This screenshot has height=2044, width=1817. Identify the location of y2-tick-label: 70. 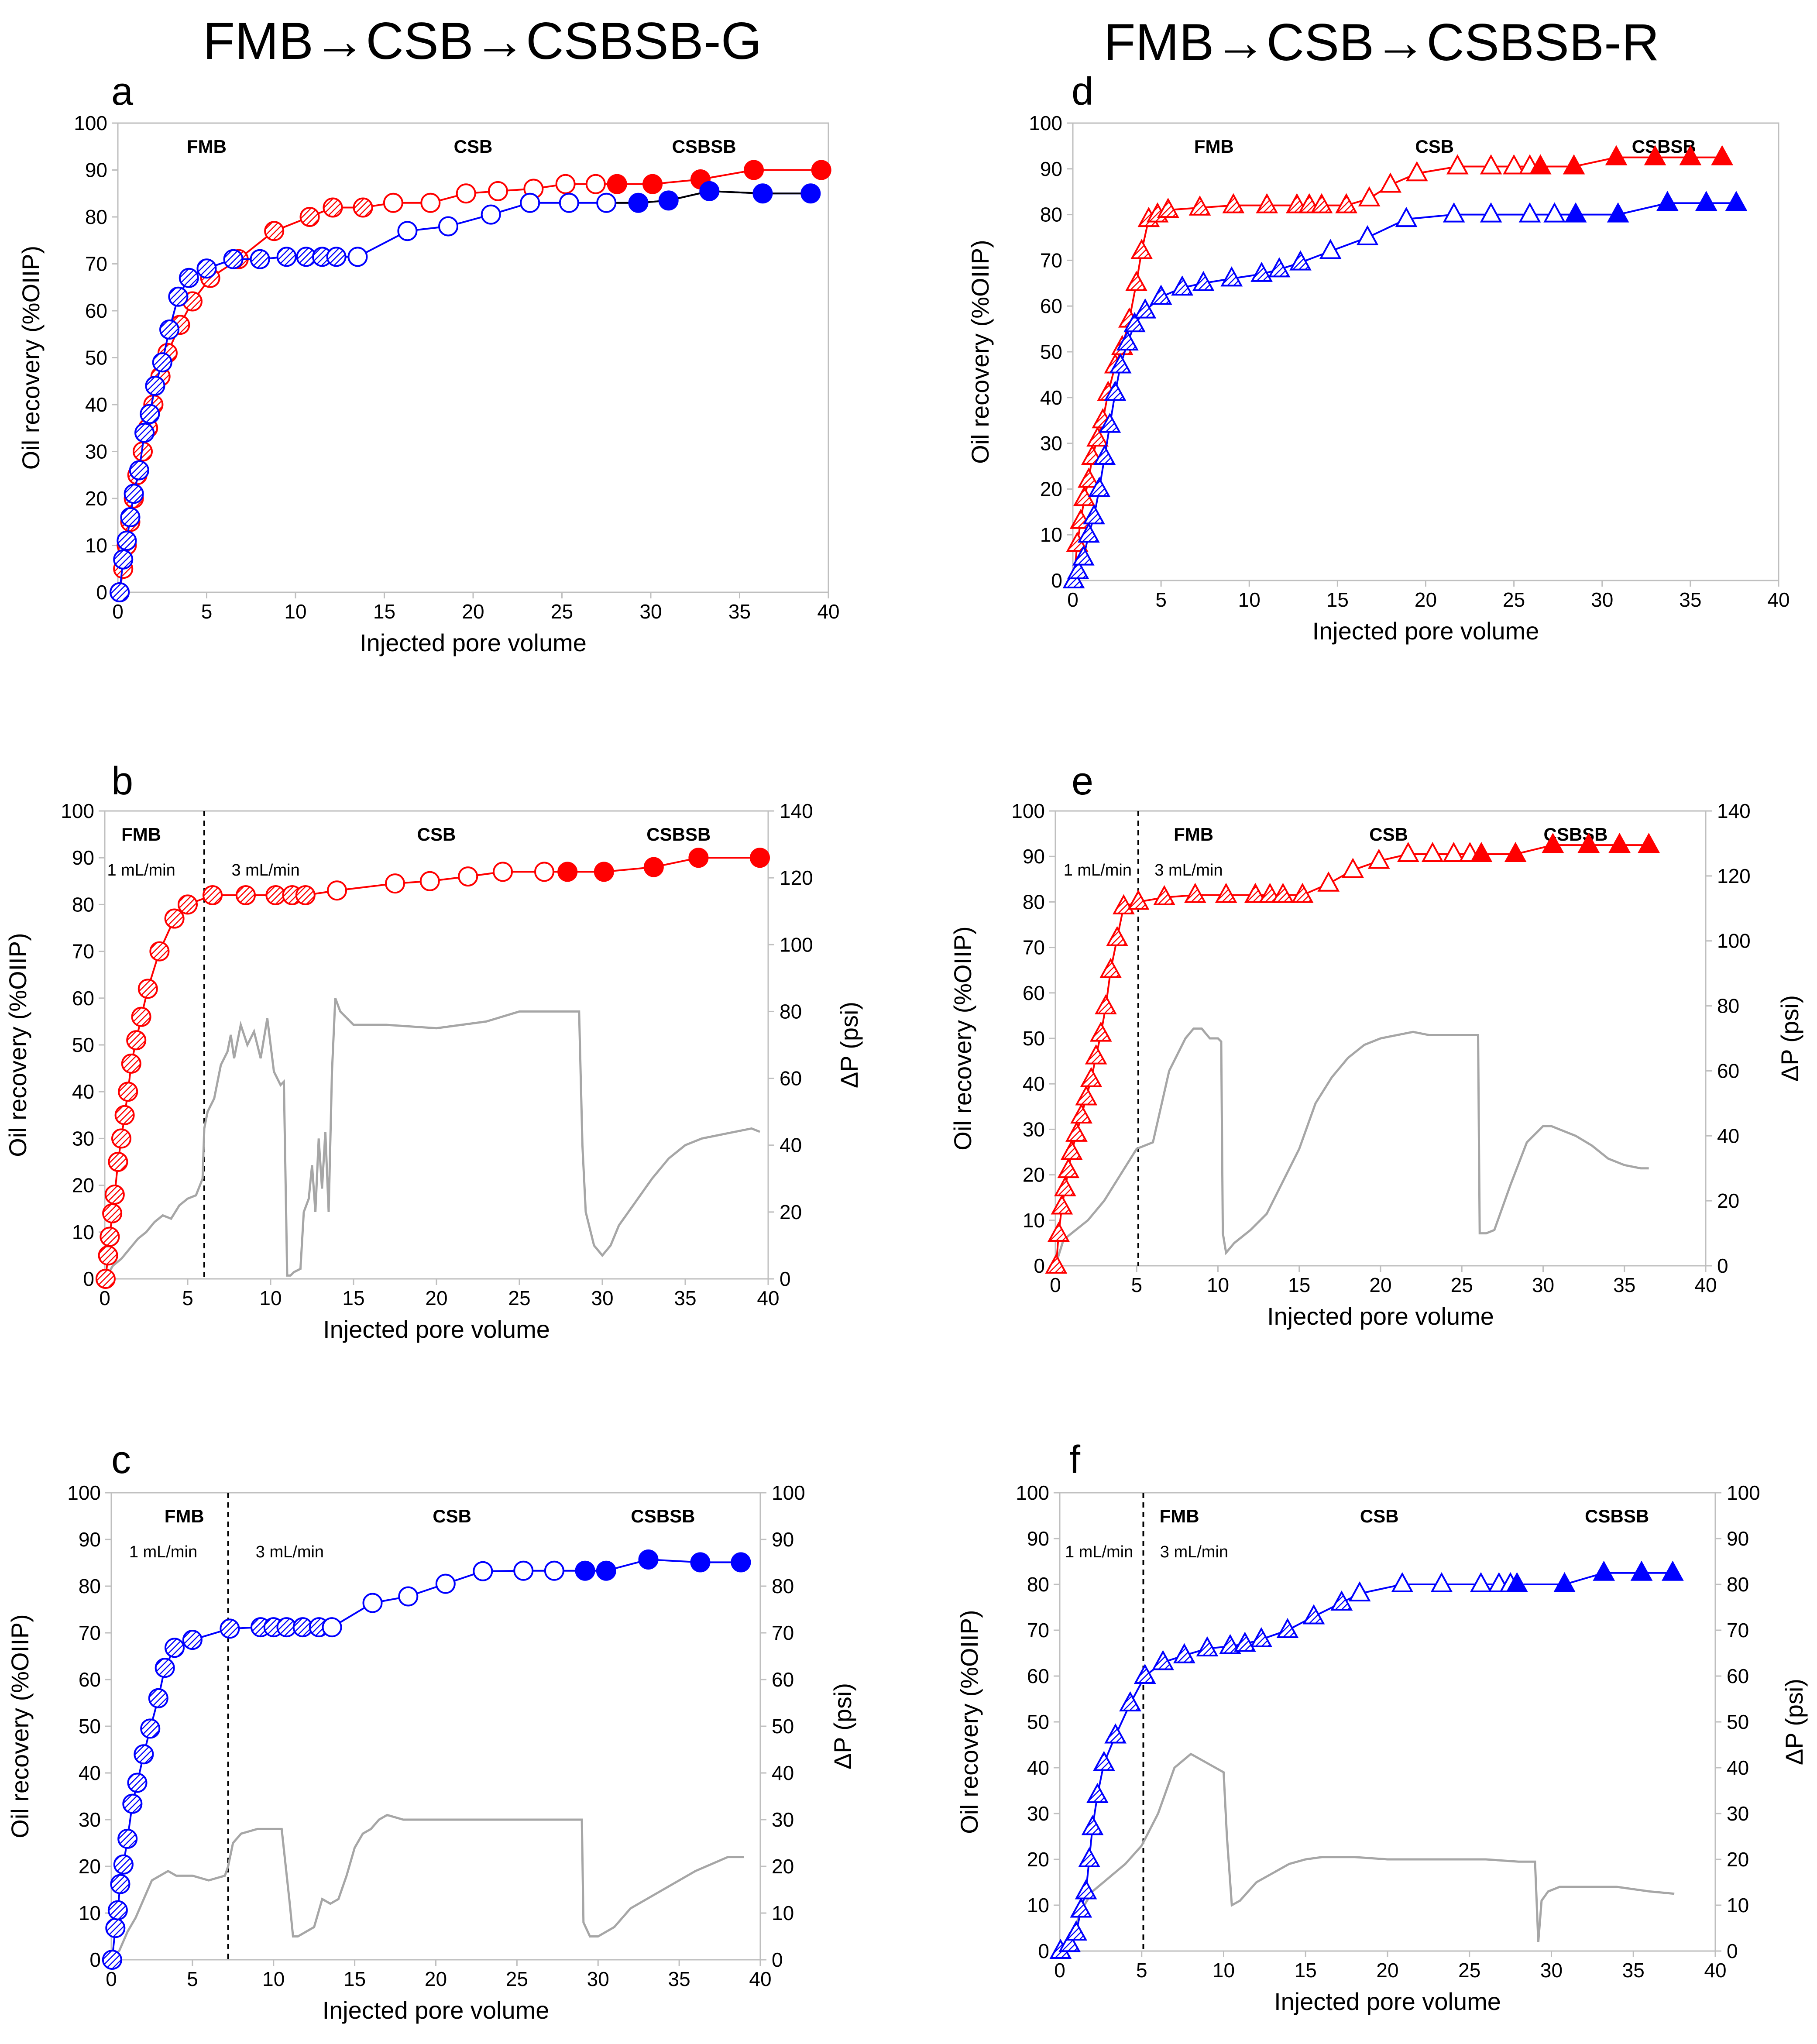
(1738, 1631).